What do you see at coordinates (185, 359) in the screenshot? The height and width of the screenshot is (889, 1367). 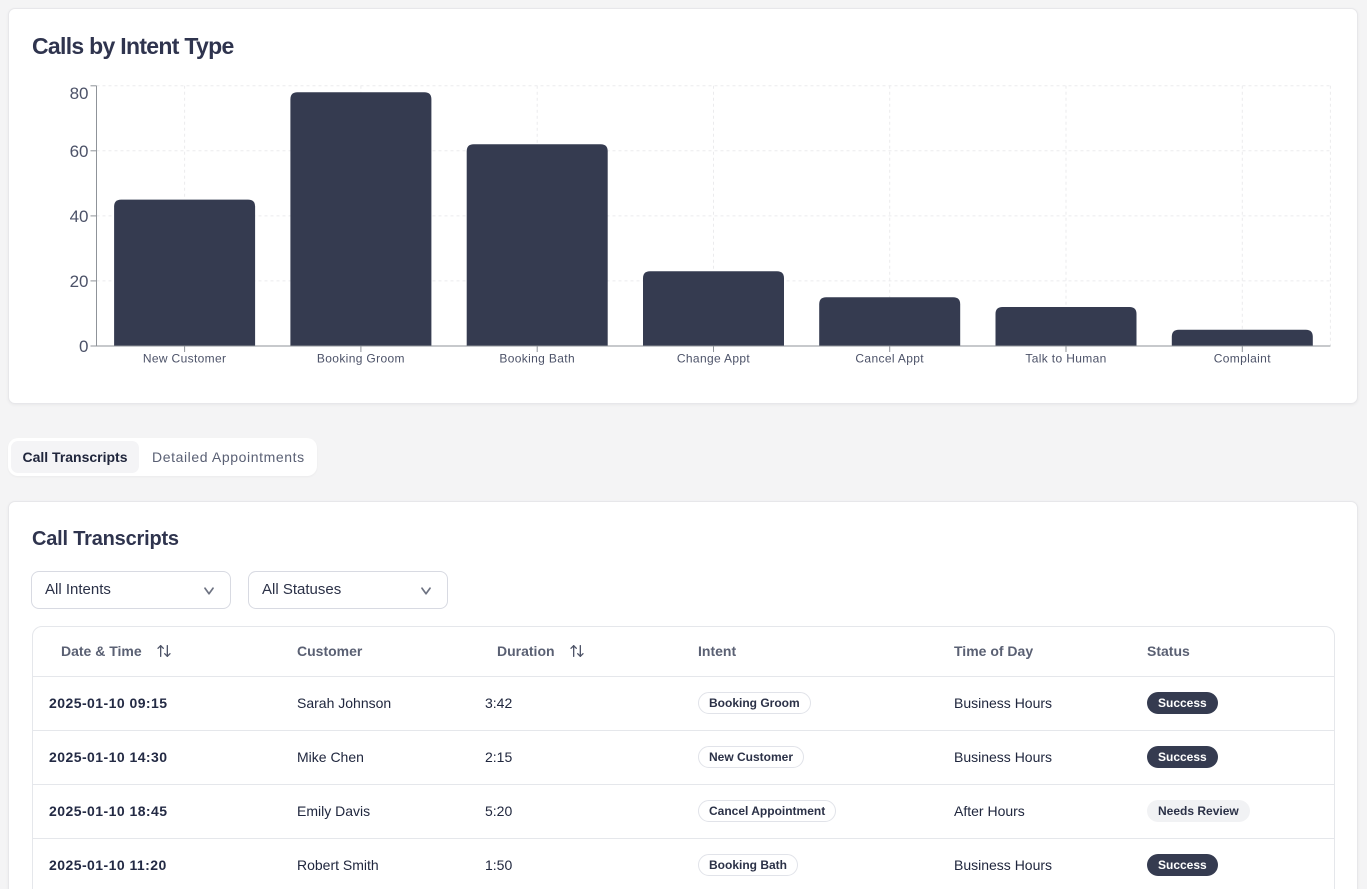 I see `svg-text: New Customer` at bounding box center [185, 359].